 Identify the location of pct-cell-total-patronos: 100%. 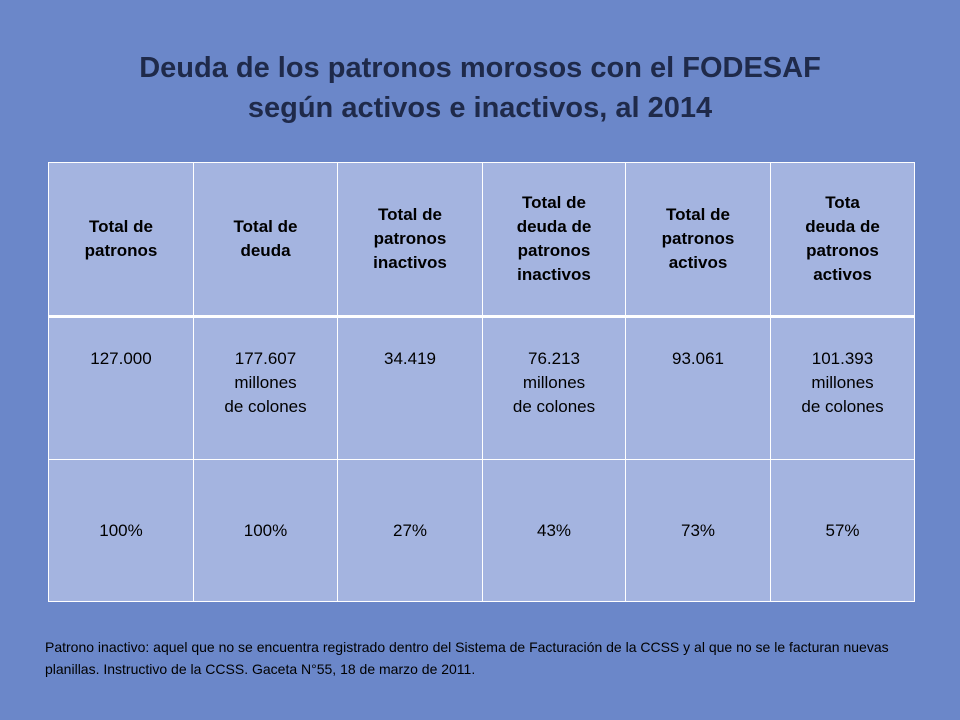
(121, 530).